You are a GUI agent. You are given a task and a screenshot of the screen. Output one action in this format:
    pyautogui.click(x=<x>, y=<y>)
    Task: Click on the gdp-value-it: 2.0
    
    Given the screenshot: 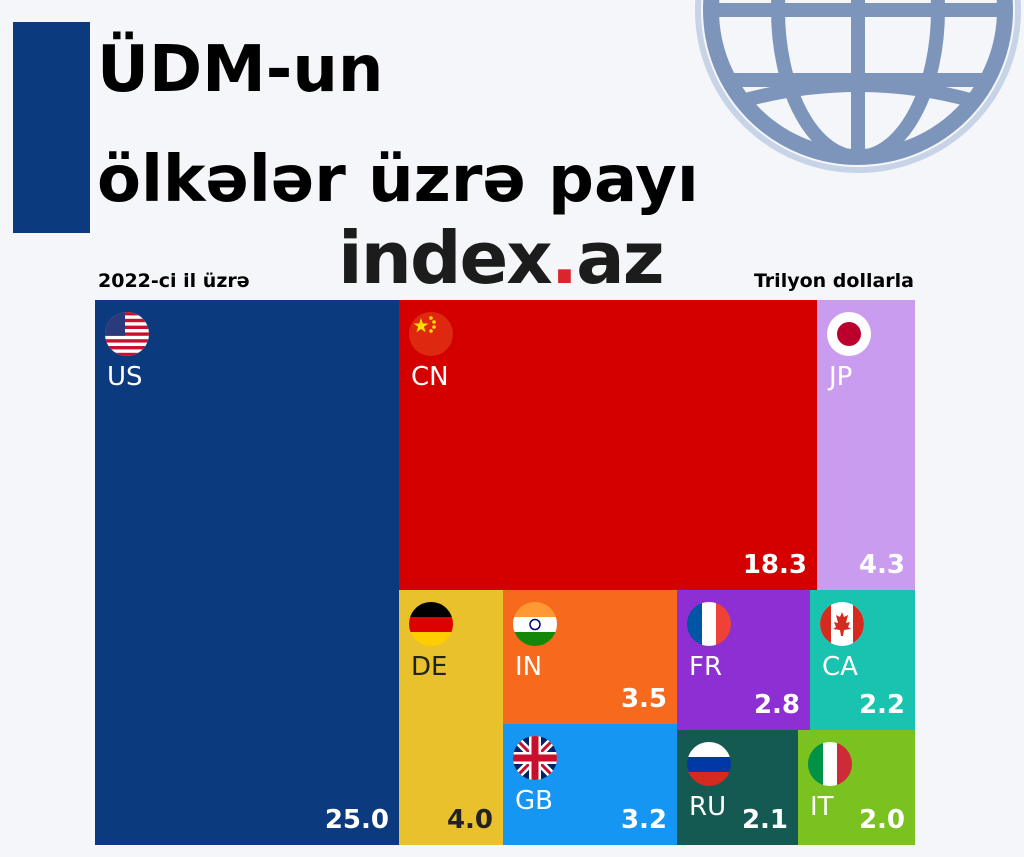 What is the action you would take?
    pyautogui.click(x=881, y=820)
    